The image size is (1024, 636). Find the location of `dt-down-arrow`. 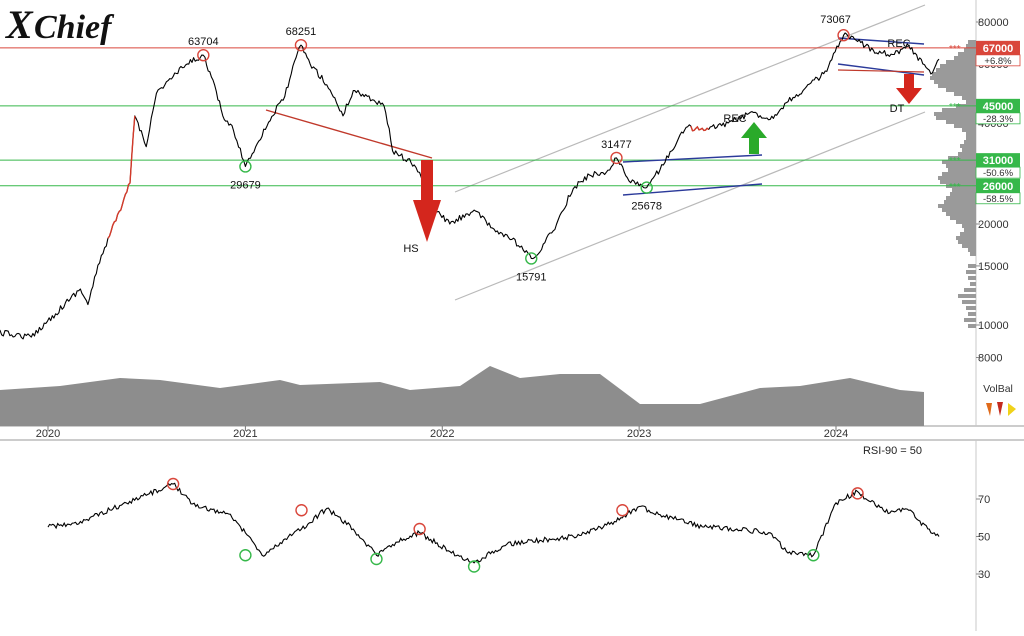

dt-down-arrow is located at coordinates (909, 89).